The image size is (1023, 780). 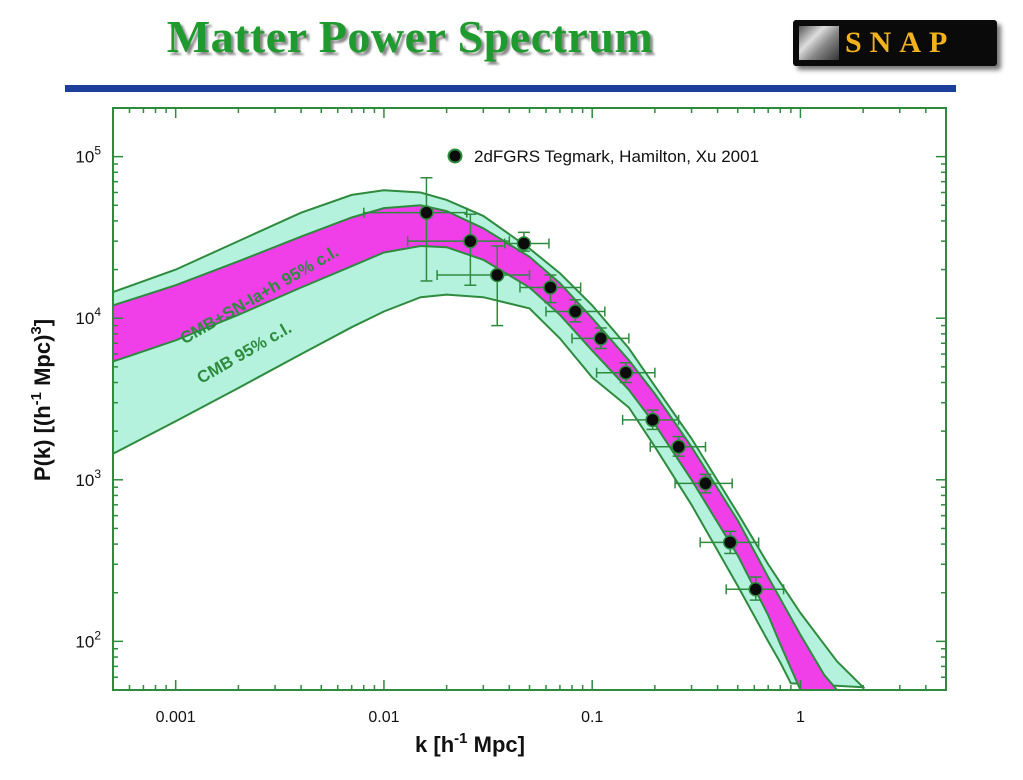 I want to click on x-tick-label: 1, so click(x=800, y=717).